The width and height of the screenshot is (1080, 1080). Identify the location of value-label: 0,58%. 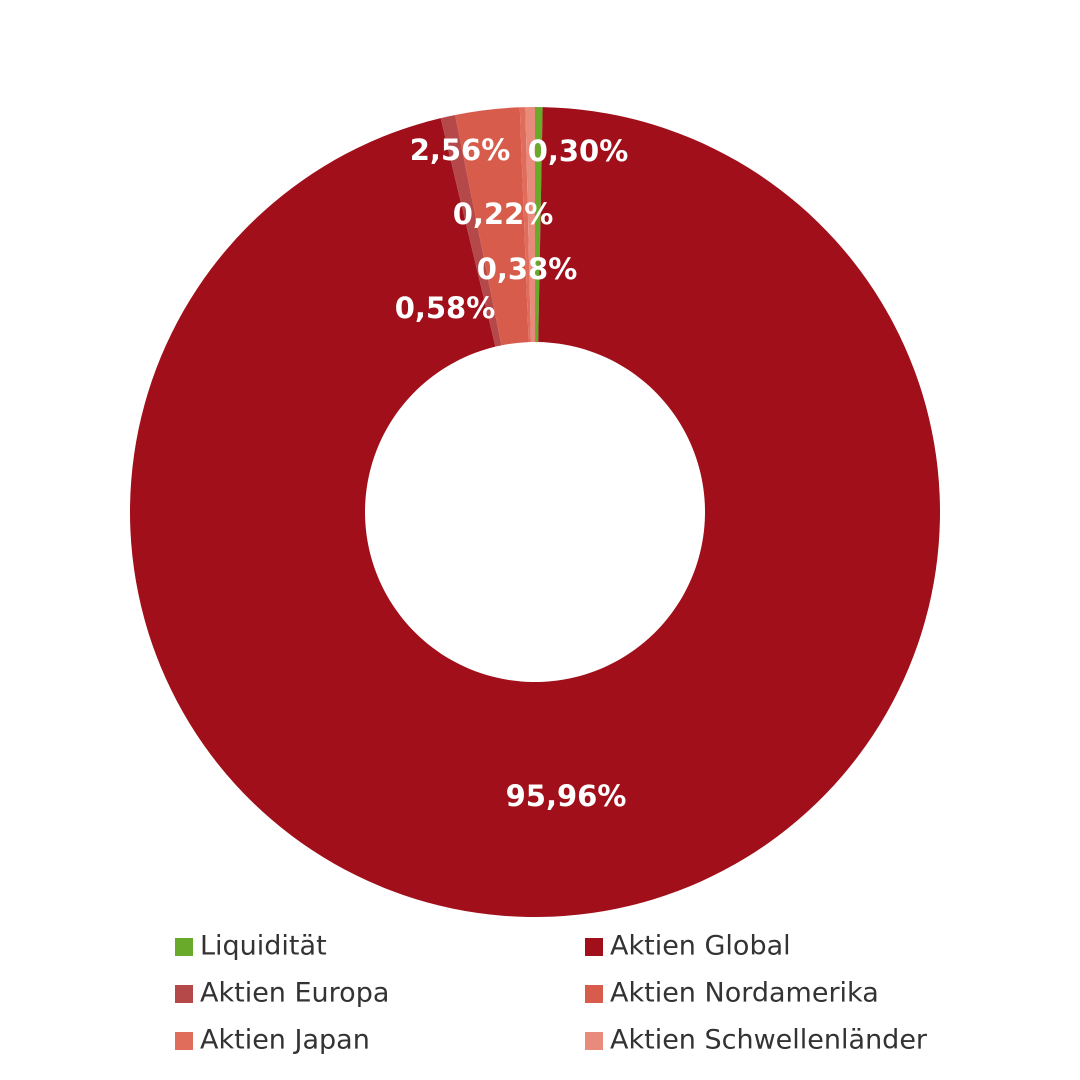
(445, 308).